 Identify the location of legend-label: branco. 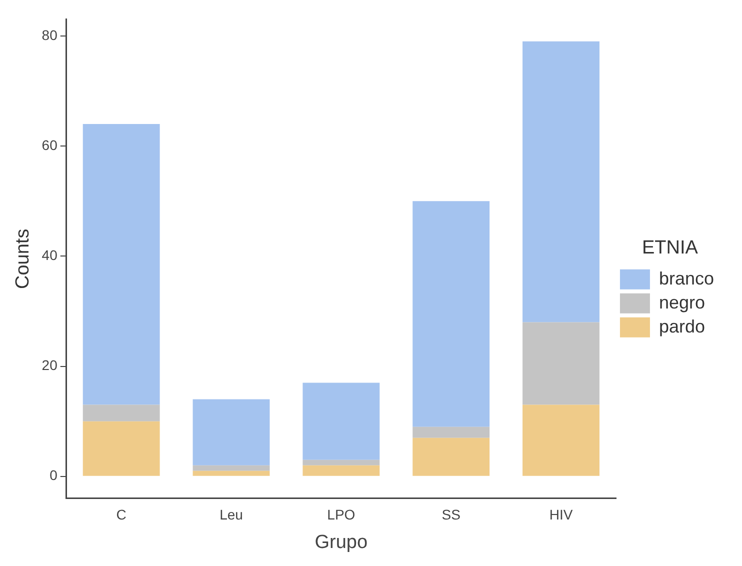
(686, 278).